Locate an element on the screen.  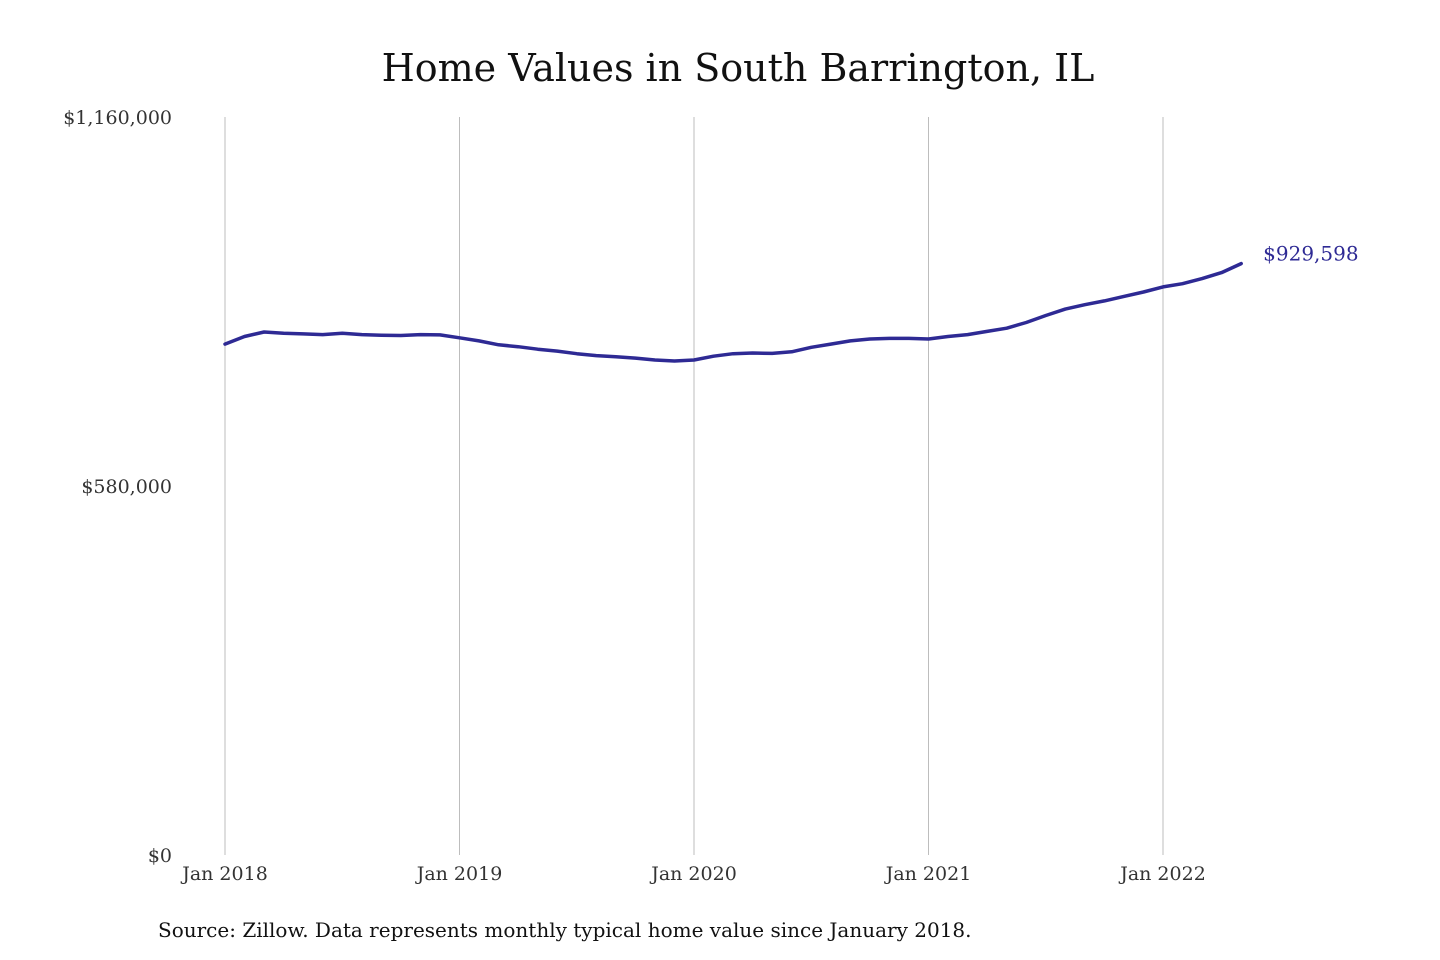
x-tick-label: Jan 2018 is located at coordinates (224, 874).